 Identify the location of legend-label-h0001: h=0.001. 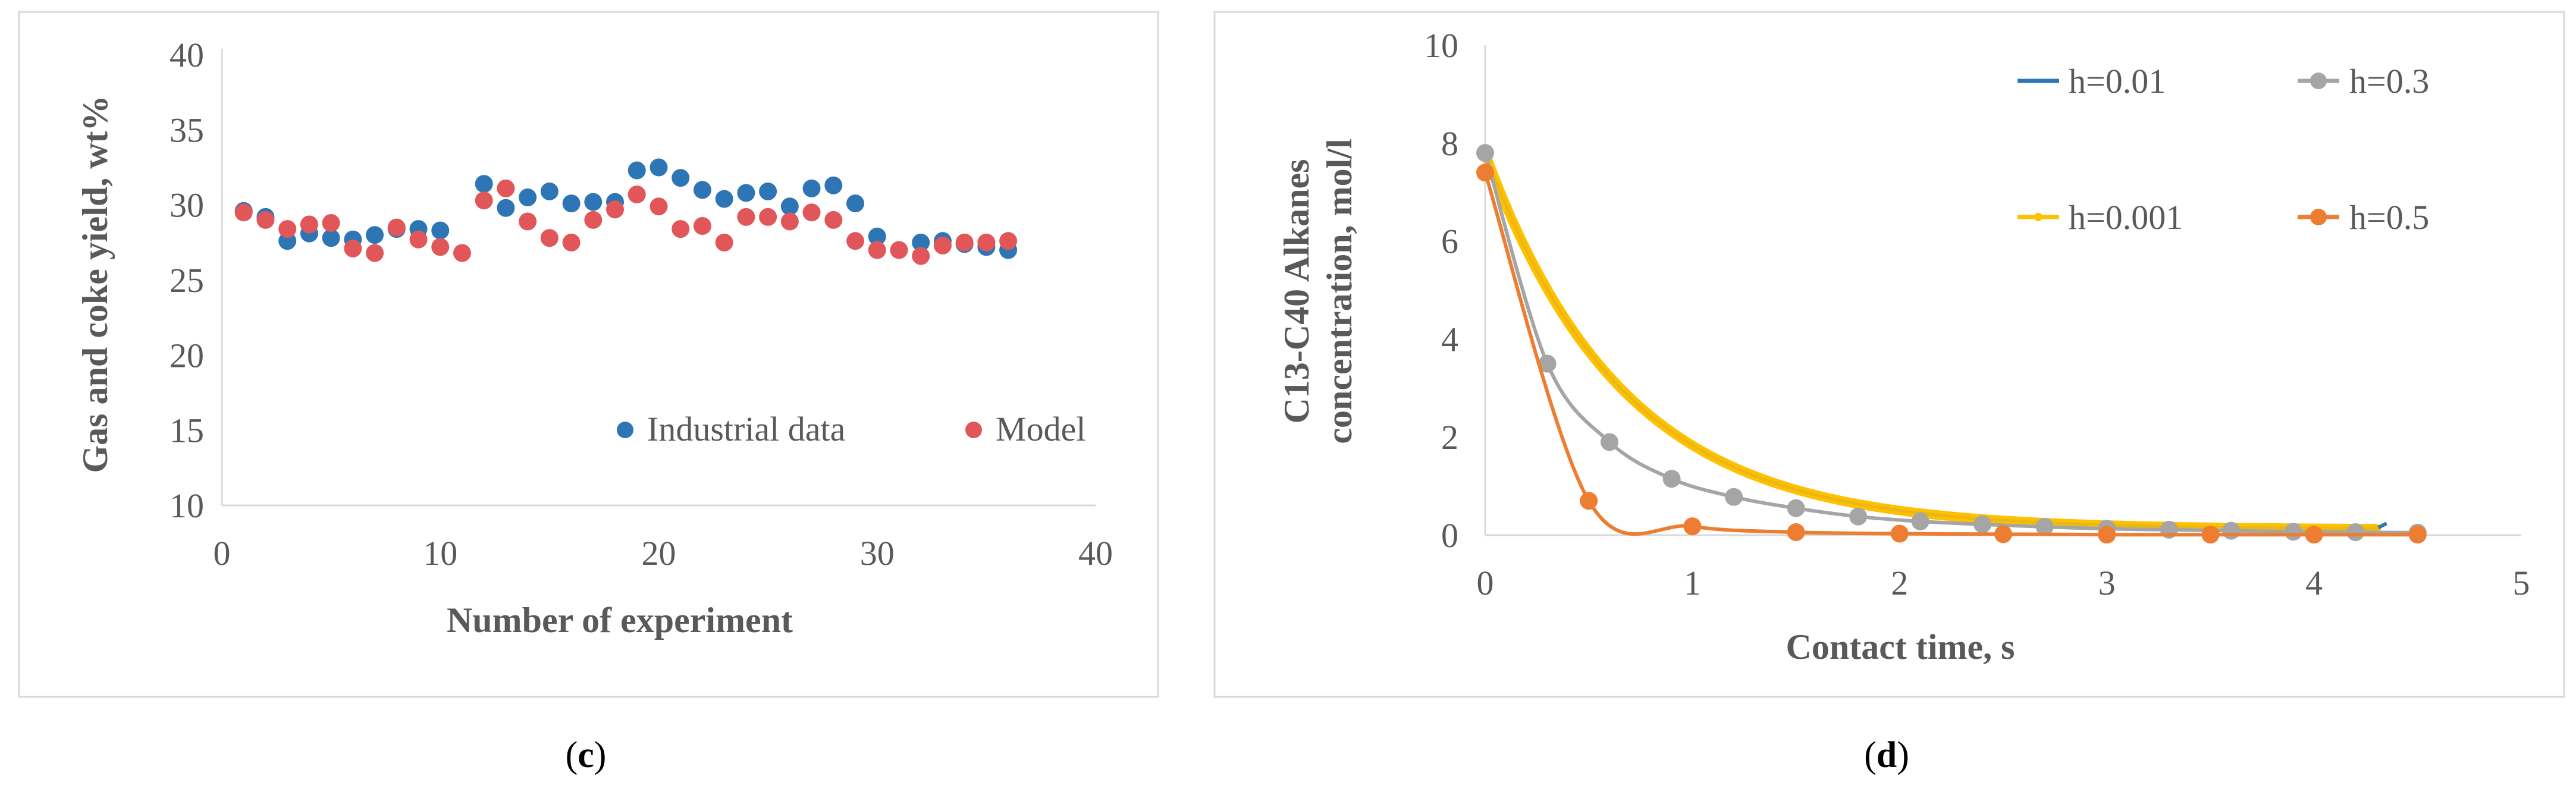
(2126, 218).